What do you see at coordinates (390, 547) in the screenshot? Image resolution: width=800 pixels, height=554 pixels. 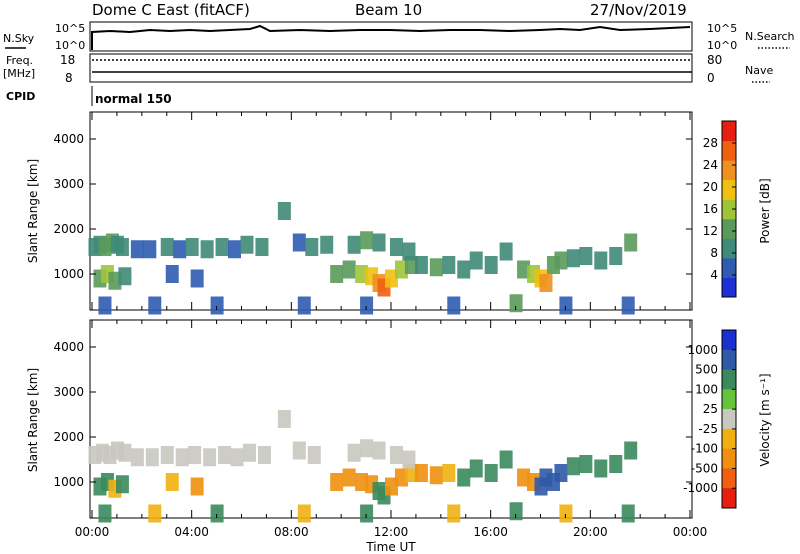 I see `time-axis-title: Time UT` at bounding box center [390, 547].